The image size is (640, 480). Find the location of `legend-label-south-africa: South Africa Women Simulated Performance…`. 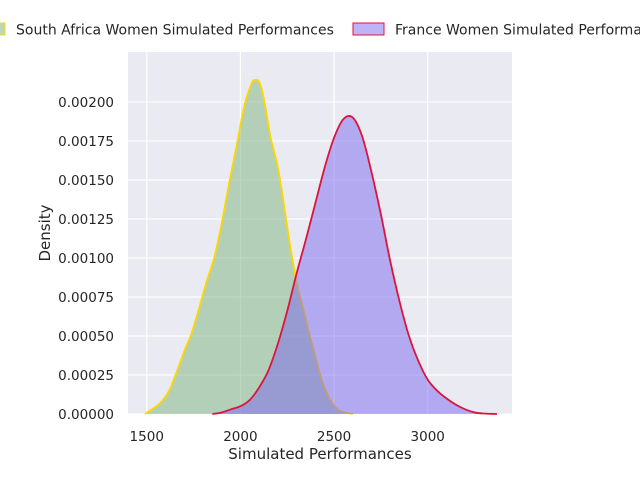

legend-label-south-africa: South Africa Women Simulated Performance… is located at coordinates (175, 31).